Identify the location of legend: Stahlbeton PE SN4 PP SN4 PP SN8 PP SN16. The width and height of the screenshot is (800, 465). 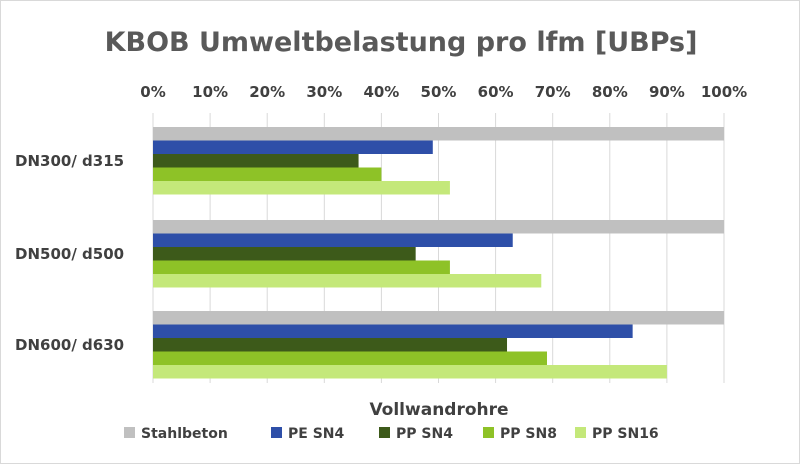
(391, 434).